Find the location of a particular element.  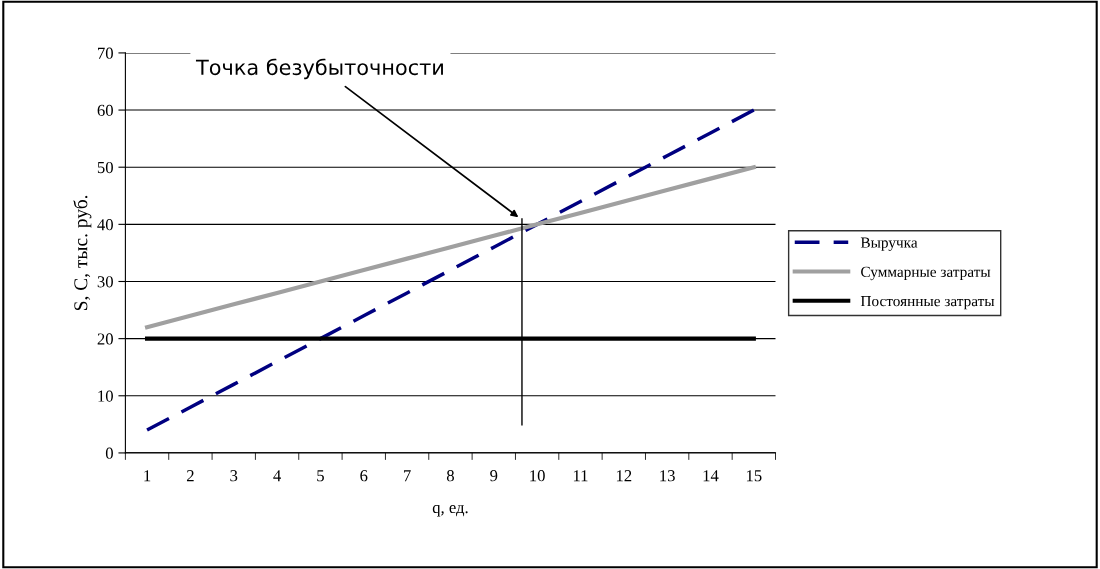

legend-label: Суммарные затраты is located at coordinates (926, 273).